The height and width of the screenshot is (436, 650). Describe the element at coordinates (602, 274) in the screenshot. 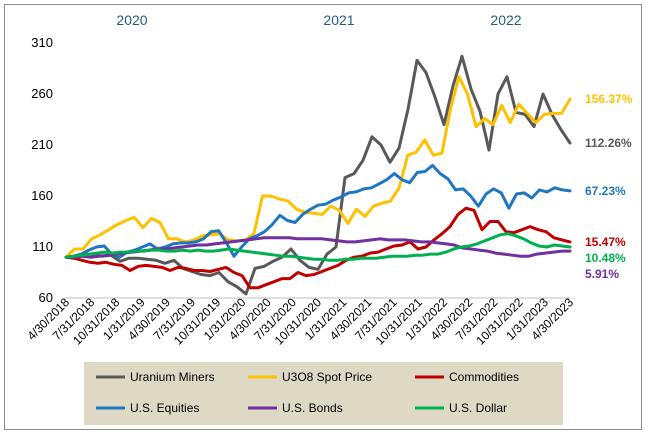

I see `end-label-u-s-bonds: 5.91%` at that location.